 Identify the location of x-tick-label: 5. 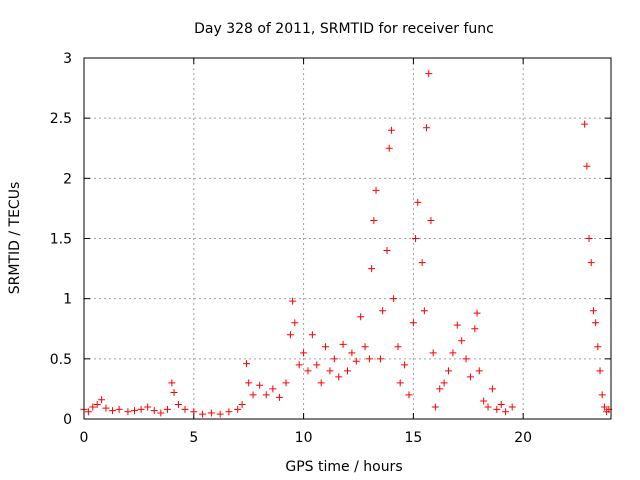
(193, 438).